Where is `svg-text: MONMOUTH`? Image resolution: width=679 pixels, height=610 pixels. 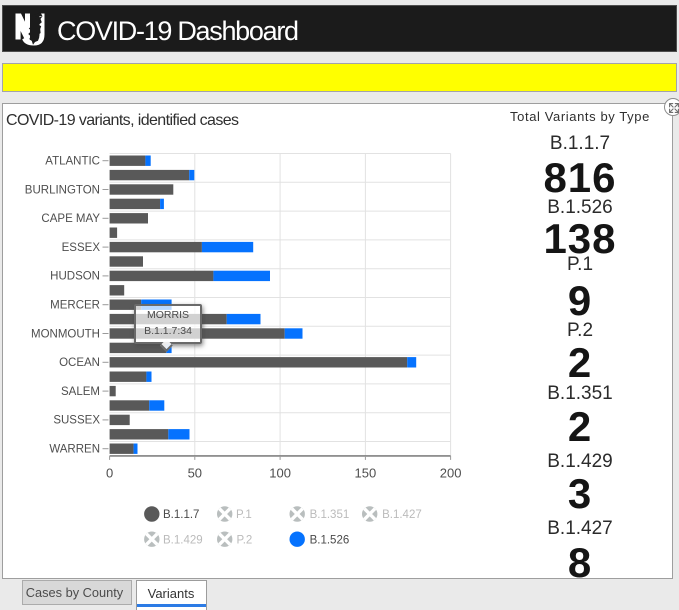
svg-text: MONMOUTH is located at coordinates (65, 334).